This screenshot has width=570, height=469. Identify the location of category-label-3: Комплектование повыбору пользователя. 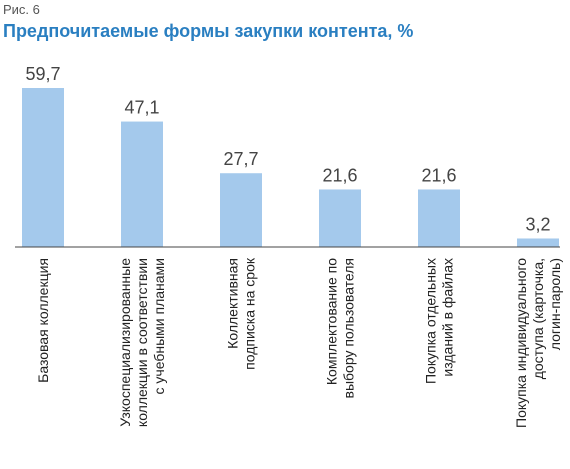
(340, 328).